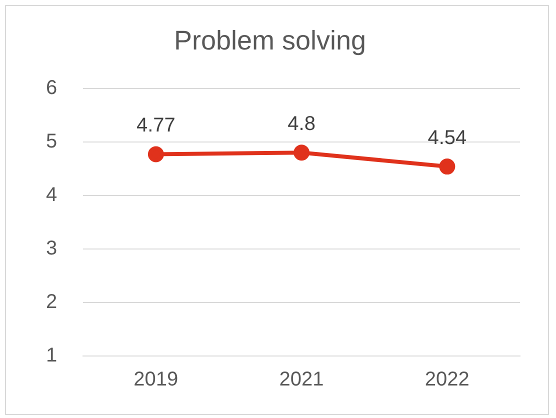  Describe the element at coordinates (302, 124) in the screenshot. I see `data-label: 4.8` at that location.